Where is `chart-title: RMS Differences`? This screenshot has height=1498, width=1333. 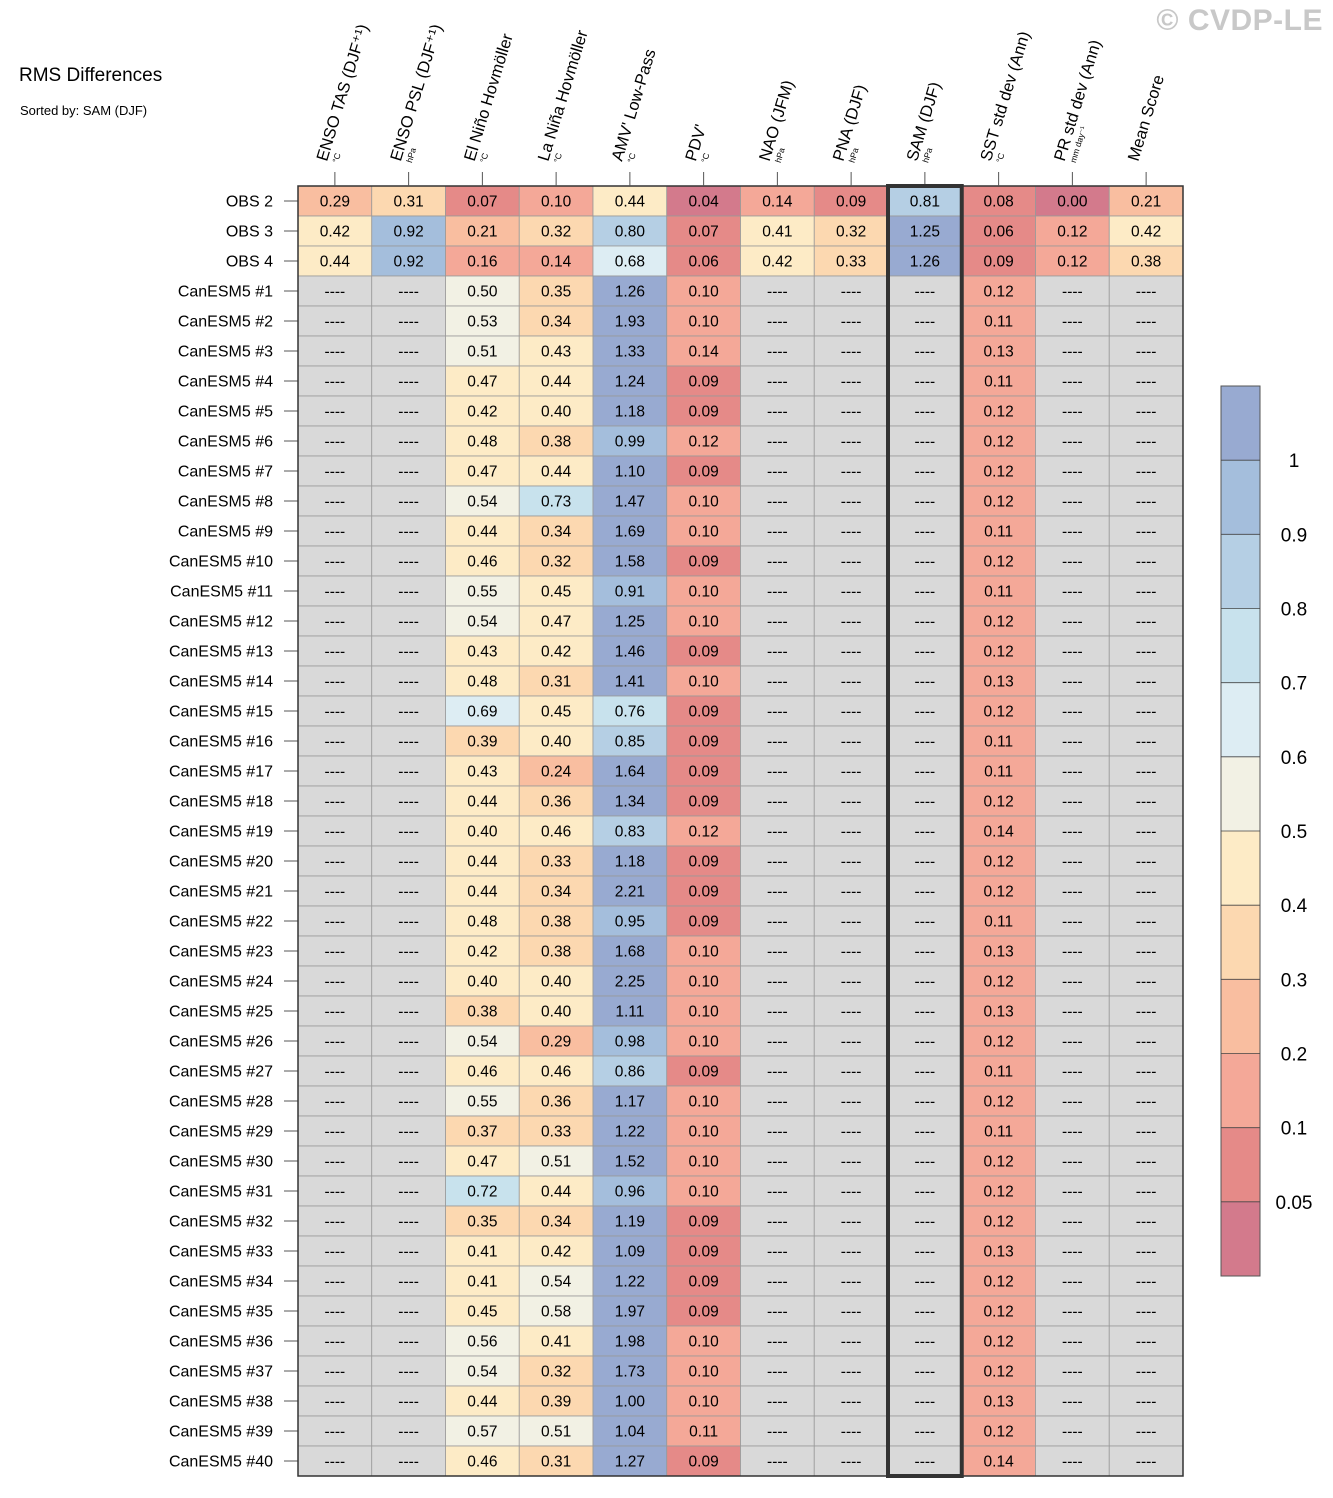 chart-title: RMS Differences is located at coordinates (90, 75).